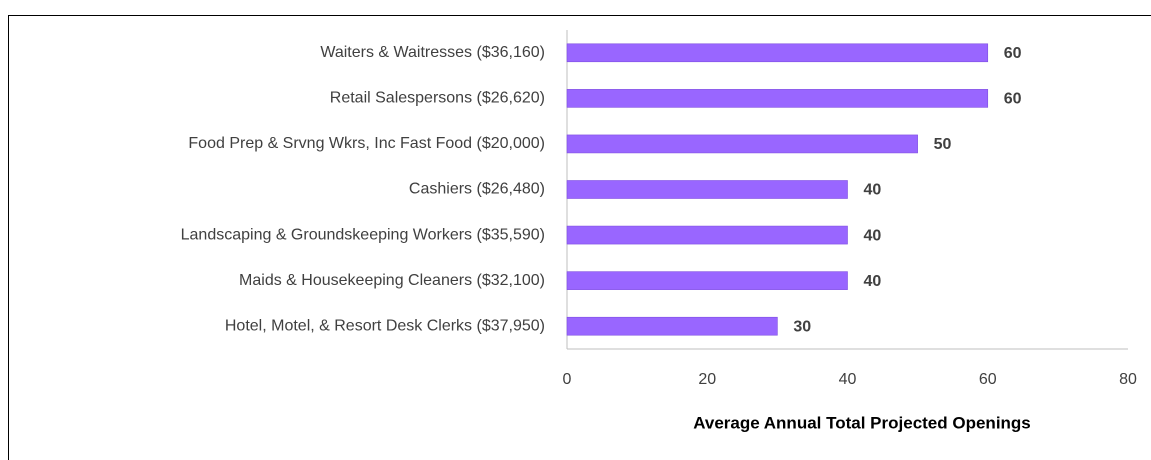  What do you see at coordinates (862, 422) in the screenshot?
I see `x-axis-label: Average Annual Total Projected Openings` at bounding box center [862, 422].